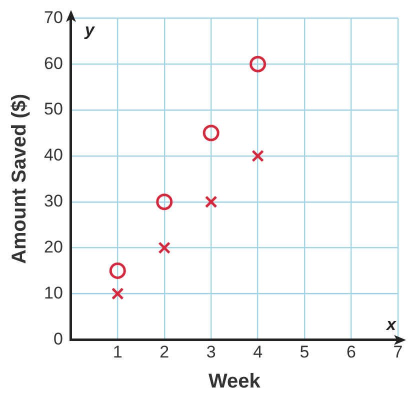 This screenshot has width=412, height=402. What do you see at coordinates (53, 246) in the screenshot?
I see `y-tick-label: 20` at bounding box center [53, 246].